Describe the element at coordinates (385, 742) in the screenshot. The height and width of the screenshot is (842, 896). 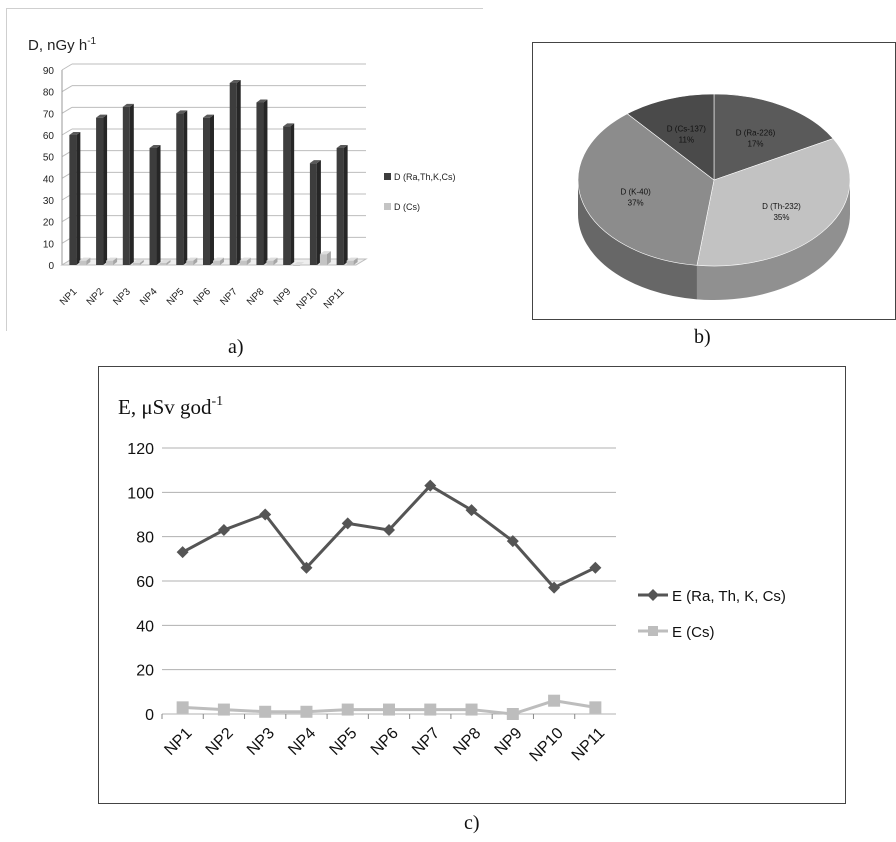
I see `line-chart-x-tick-label: NP6` at that location.